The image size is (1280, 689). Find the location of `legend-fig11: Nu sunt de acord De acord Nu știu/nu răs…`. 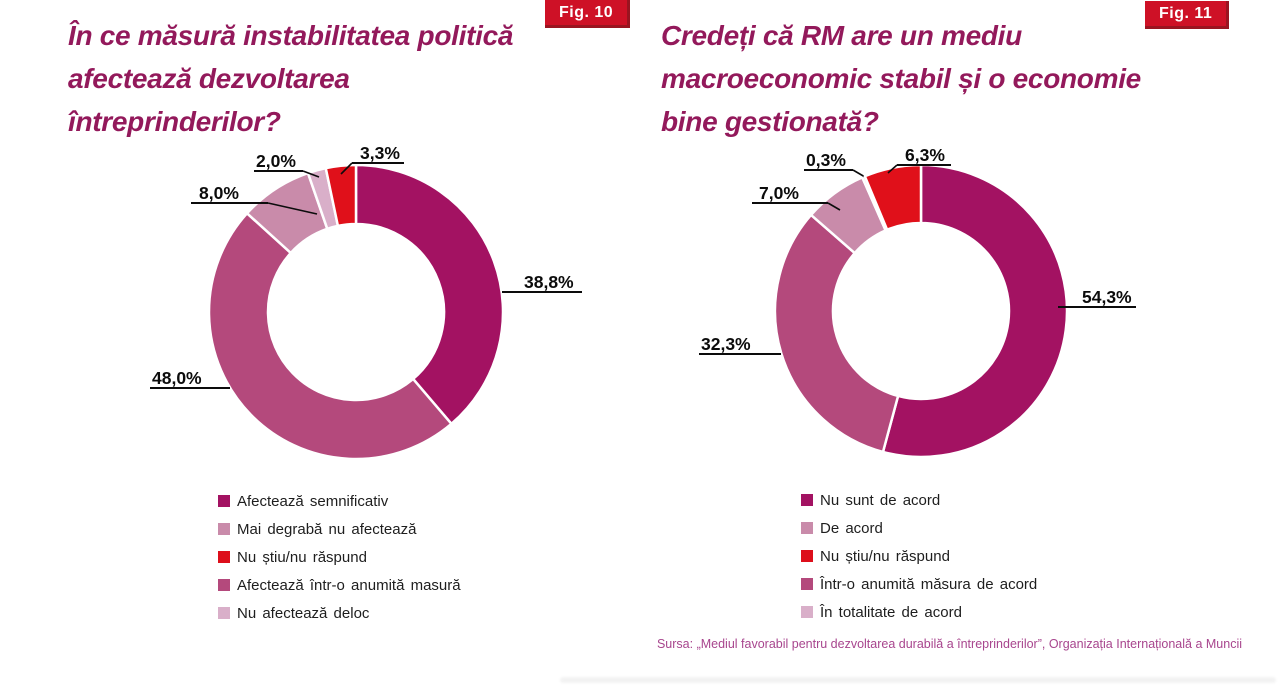

legend-fig11: Nu sunt de acord De acord Nu știu/nu răs… is located at coordinates (919, 556).